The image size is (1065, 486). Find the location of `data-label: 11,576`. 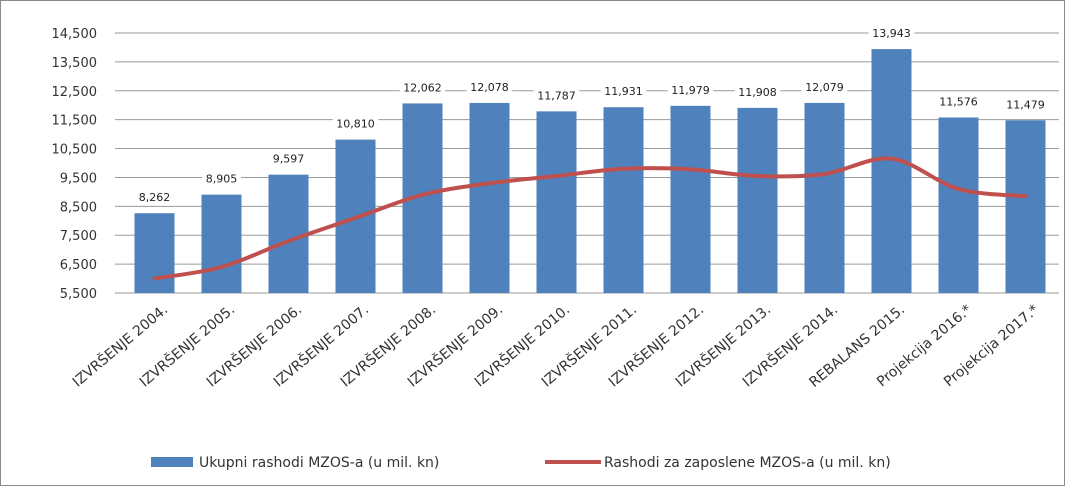

data-label: 11,576 is located at coordinates (958, 101).